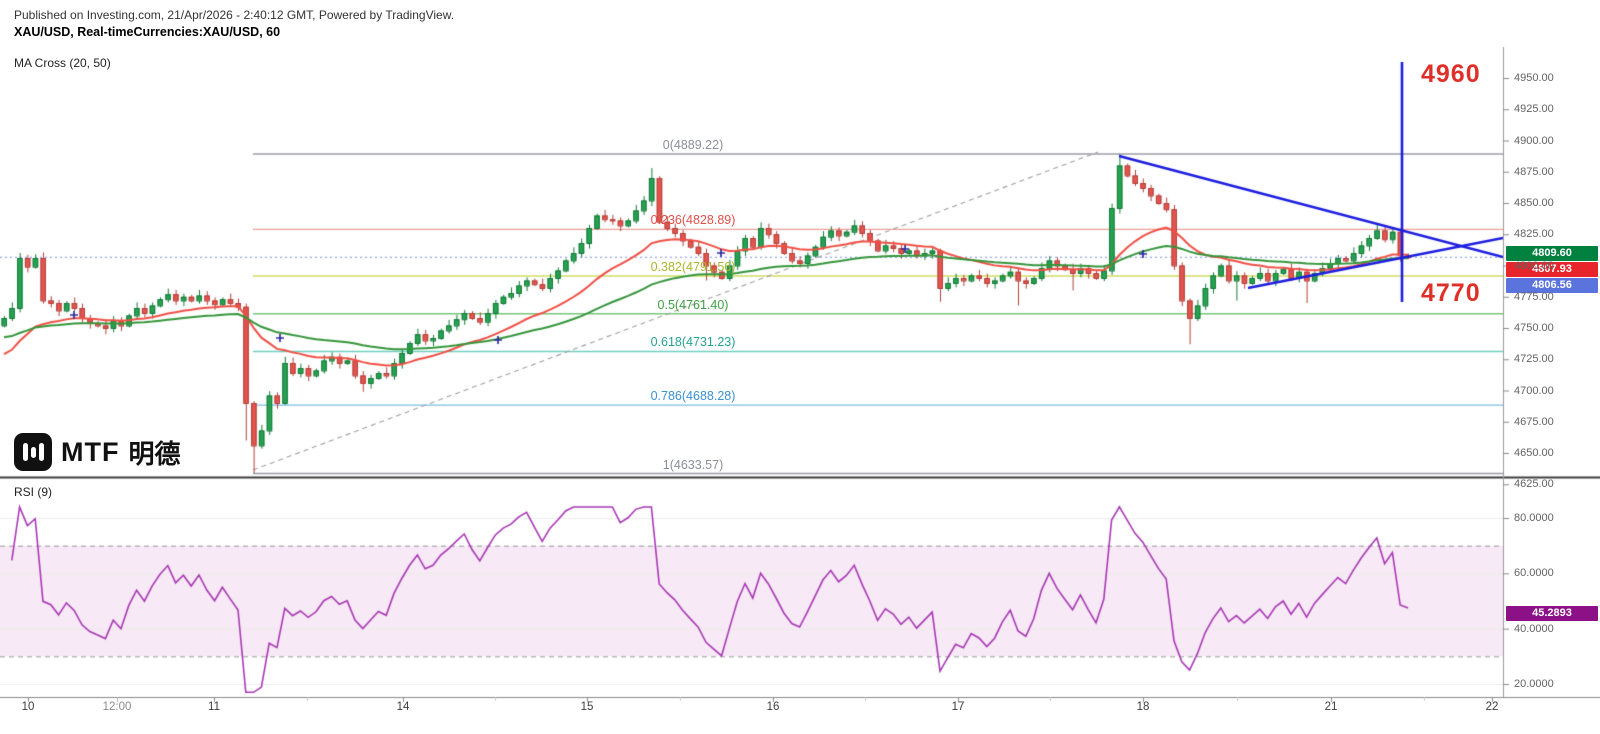 This screenshot has height=734, width=1600. I want to click on y-axis-label: 4875.00, so click(1534, 171).